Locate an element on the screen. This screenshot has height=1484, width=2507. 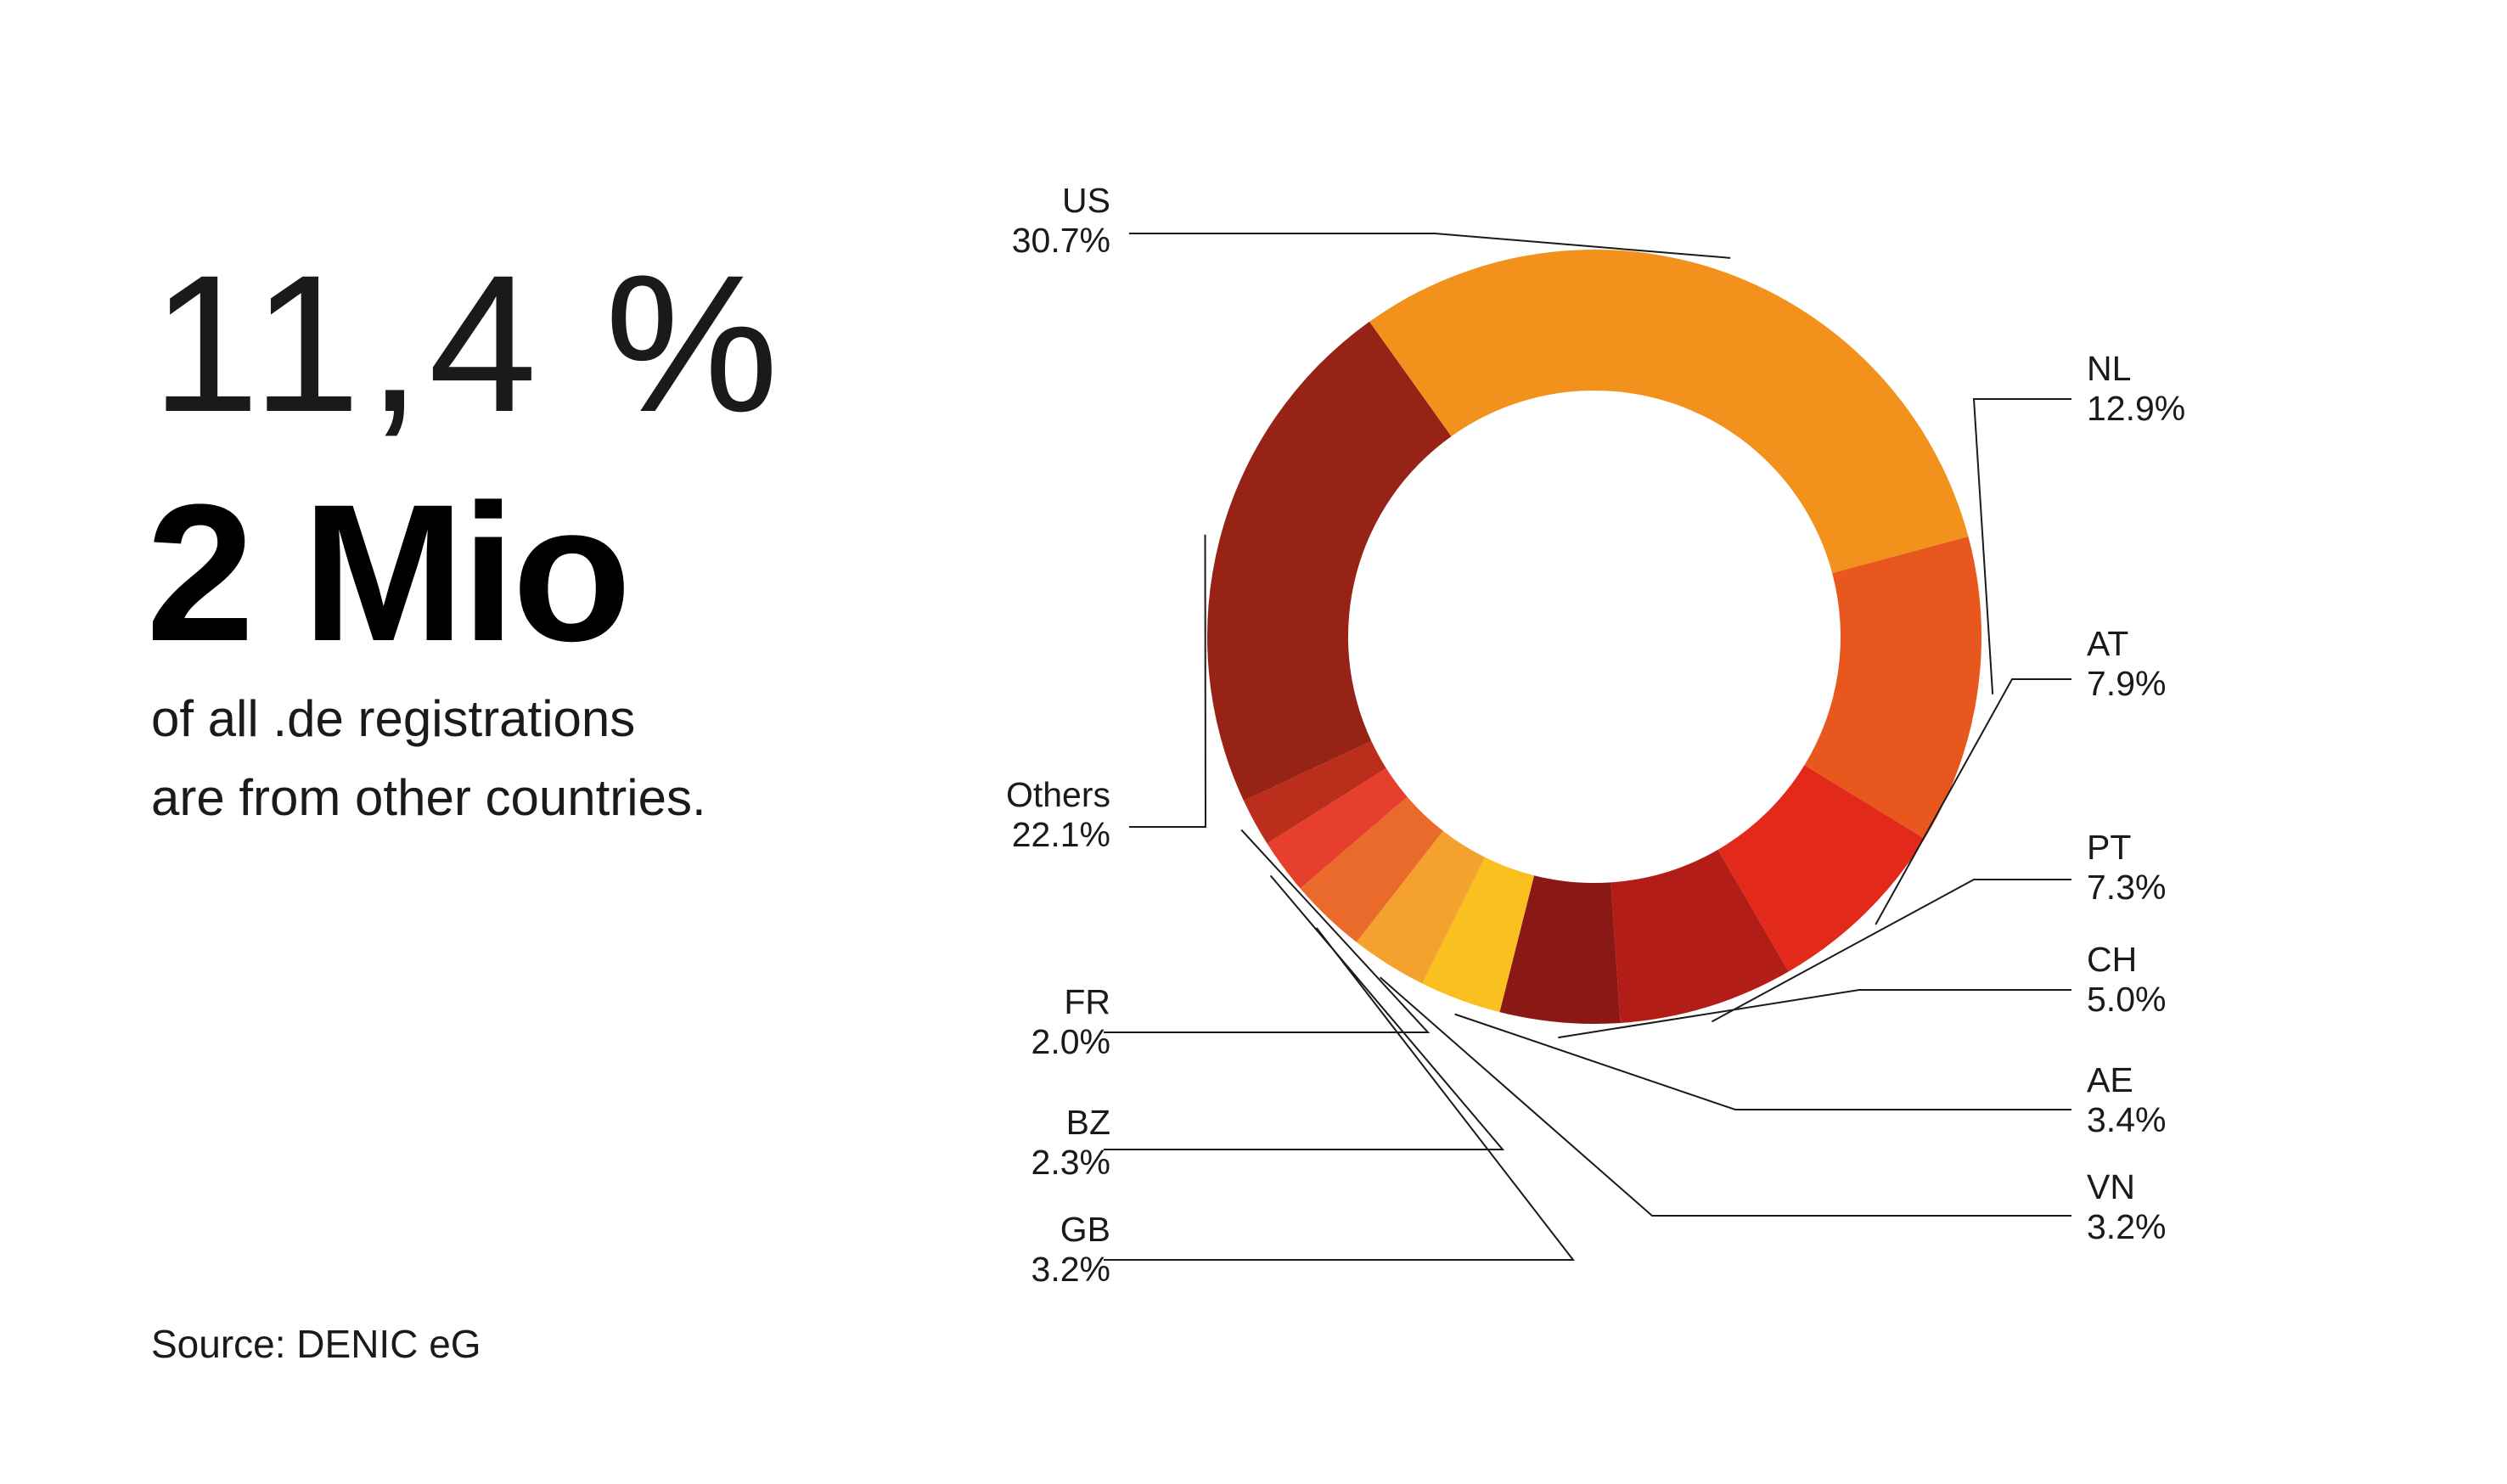
slice-value-us: 30.7% is located at coordinates (1061, 241).